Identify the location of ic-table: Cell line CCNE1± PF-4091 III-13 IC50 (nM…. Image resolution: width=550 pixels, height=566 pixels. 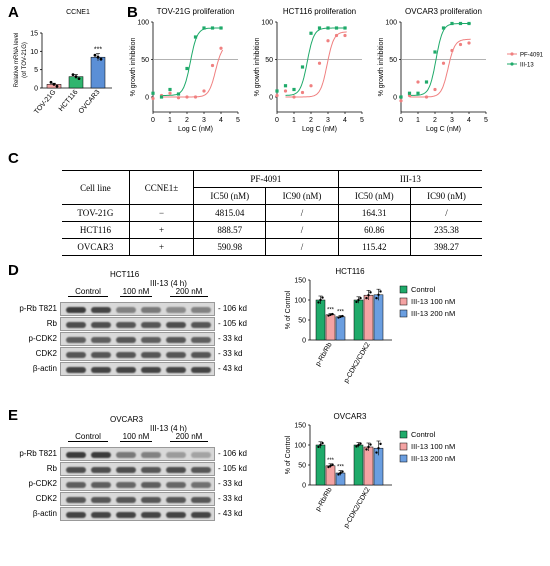
(272, 213).